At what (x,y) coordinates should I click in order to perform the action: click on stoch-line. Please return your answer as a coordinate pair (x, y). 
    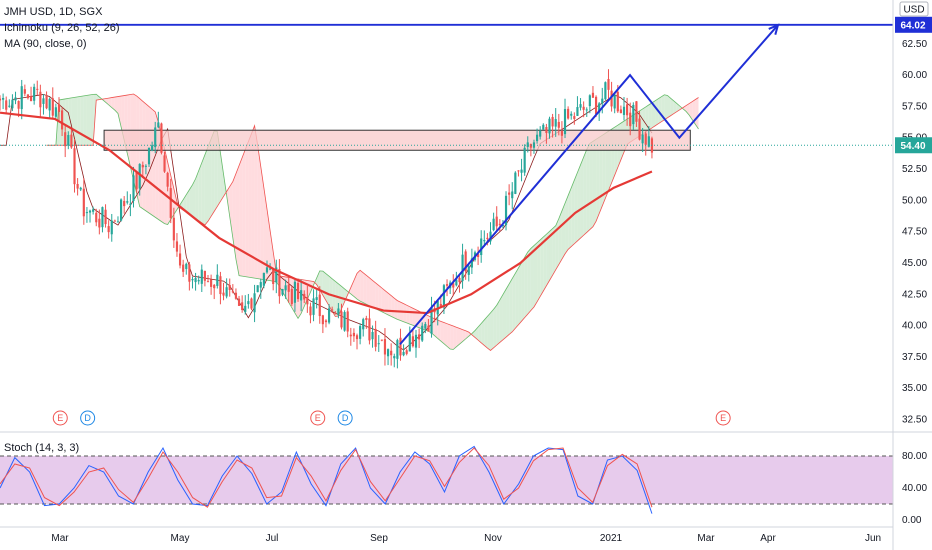
    Looking at the image, I should click on (326, 477).